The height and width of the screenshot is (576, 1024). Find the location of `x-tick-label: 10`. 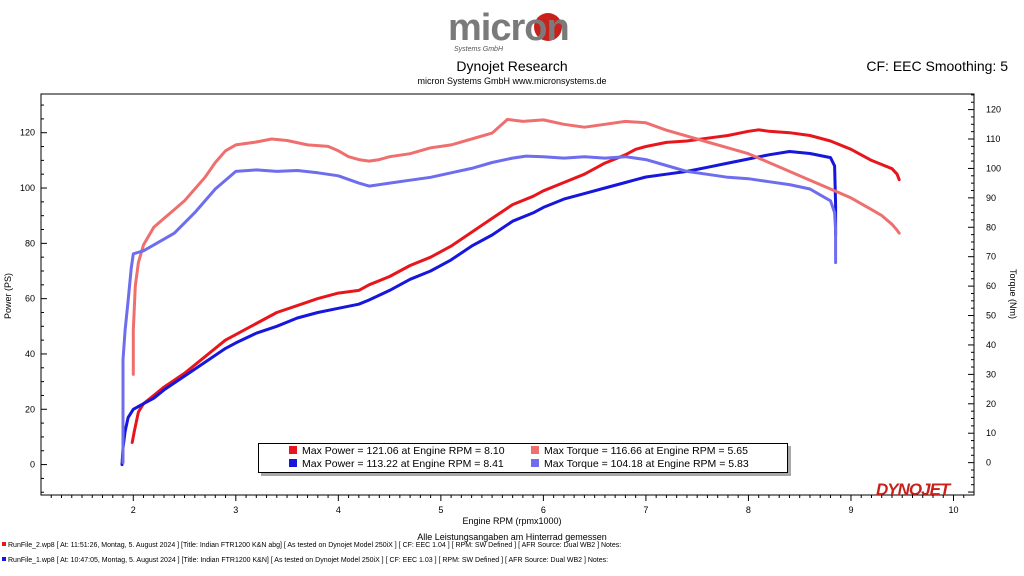

x-tick-label: 10 is located at coordinates (953, 510).